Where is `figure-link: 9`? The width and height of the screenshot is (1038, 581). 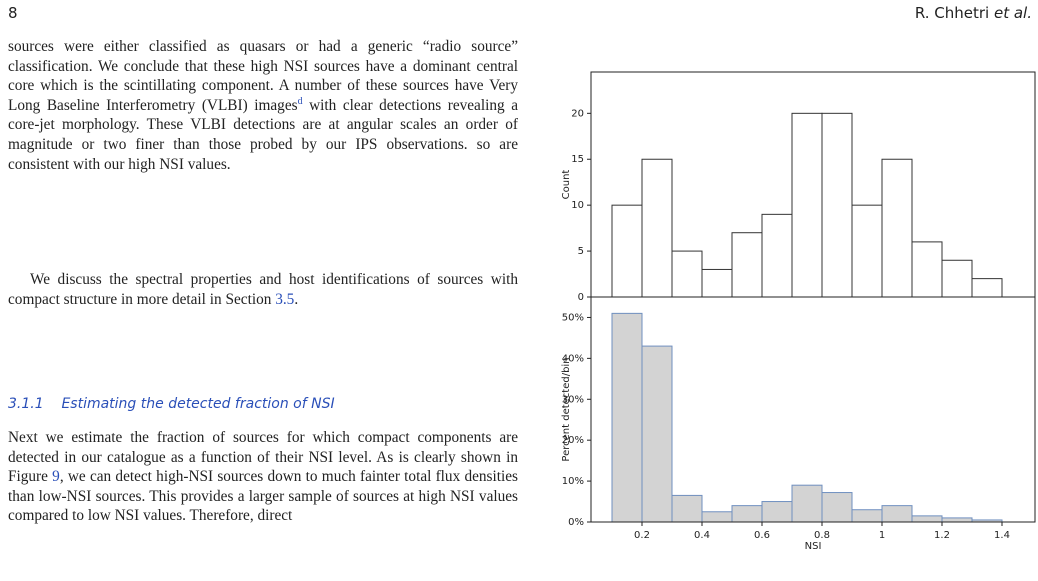 figure-link: 9 is located at coordinates (56, 477).